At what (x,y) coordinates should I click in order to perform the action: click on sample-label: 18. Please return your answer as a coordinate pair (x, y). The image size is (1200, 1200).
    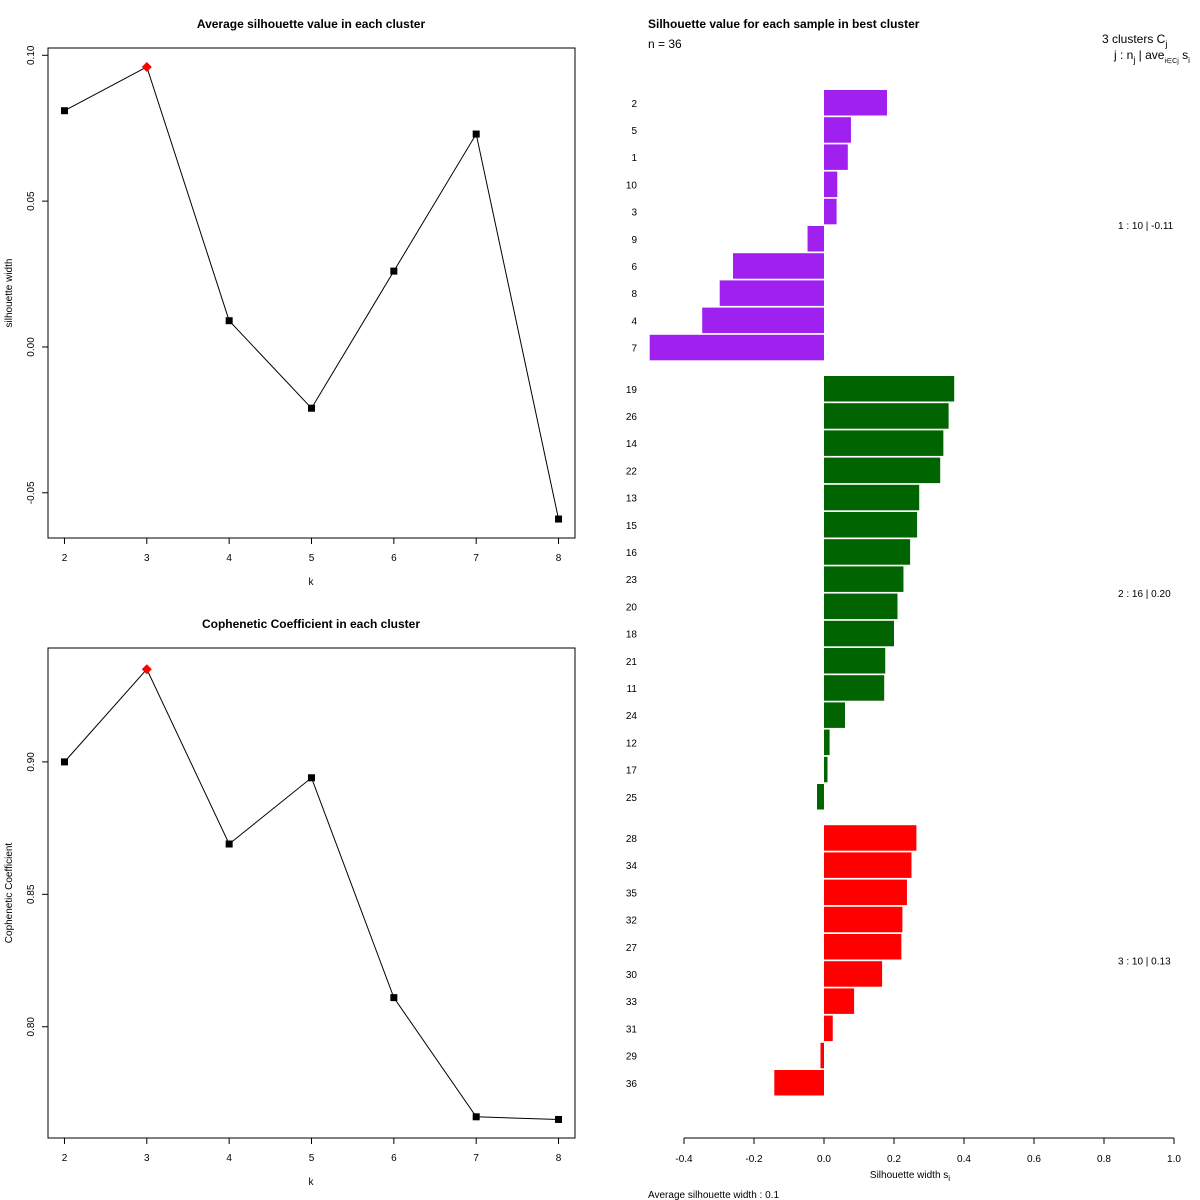
    Looking at the image, I should click on (632, 635).